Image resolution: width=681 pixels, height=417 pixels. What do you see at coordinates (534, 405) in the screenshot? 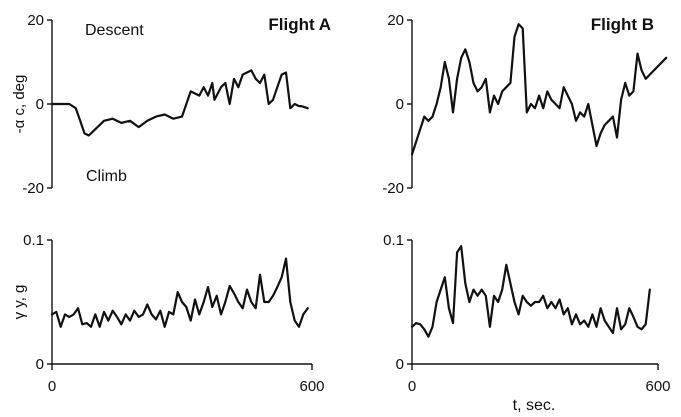
I see `x-axis-label: t, sec.` at bounding box center [534, 405].